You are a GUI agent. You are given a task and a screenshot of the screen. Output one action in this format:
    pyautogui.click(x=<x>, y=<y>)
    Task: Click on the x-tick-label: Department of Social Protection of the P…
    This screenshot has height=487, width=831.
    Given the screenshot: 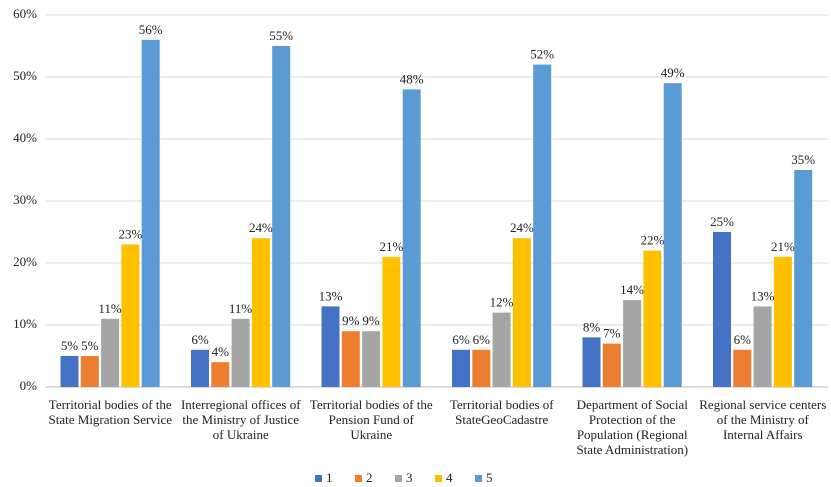 What is the action you would take?
    pyautogui.click(x=632, y=427)
    